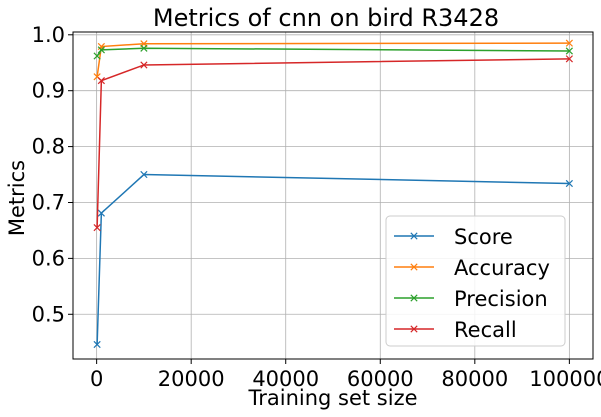 This screenshot has width=601, height=417. I want to click on x-tick-label: 40000, so click(285, 379).